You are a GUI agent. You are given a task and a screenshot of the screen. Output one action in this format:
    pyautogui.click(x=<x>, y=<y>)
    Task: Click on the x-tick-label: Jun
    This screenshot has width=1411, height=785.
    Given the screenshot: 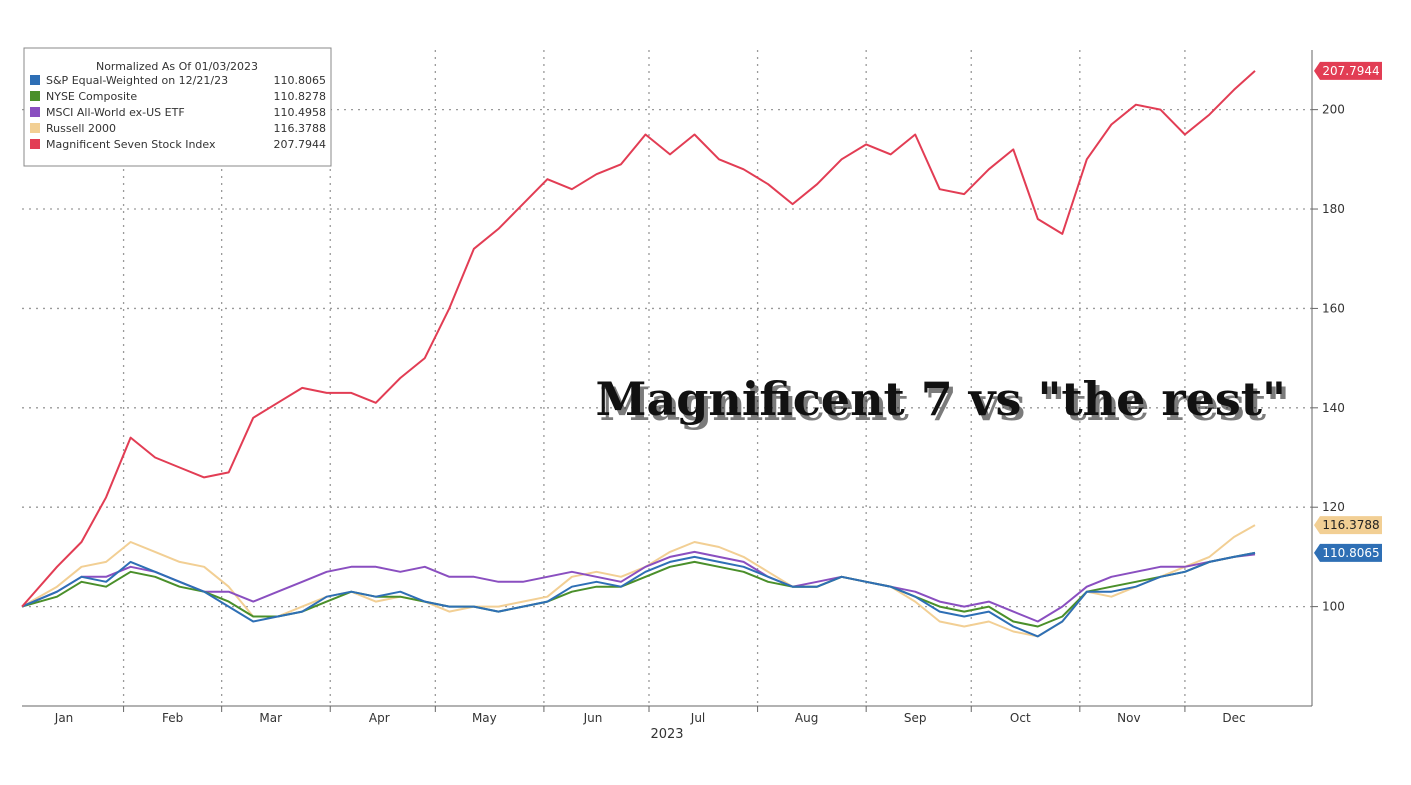 What is the action you would take?
    pyautogui.click(x=593, y=718)
    